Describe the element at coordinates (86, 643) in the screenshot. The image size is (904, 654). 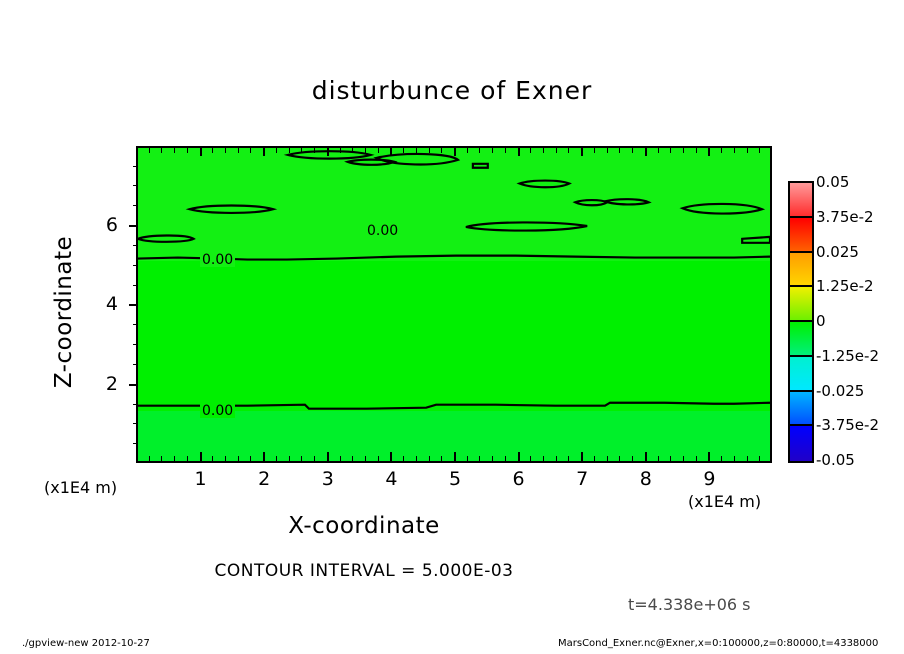
I see `footer-command: ./gpview-new 2012-10-27` at that location.